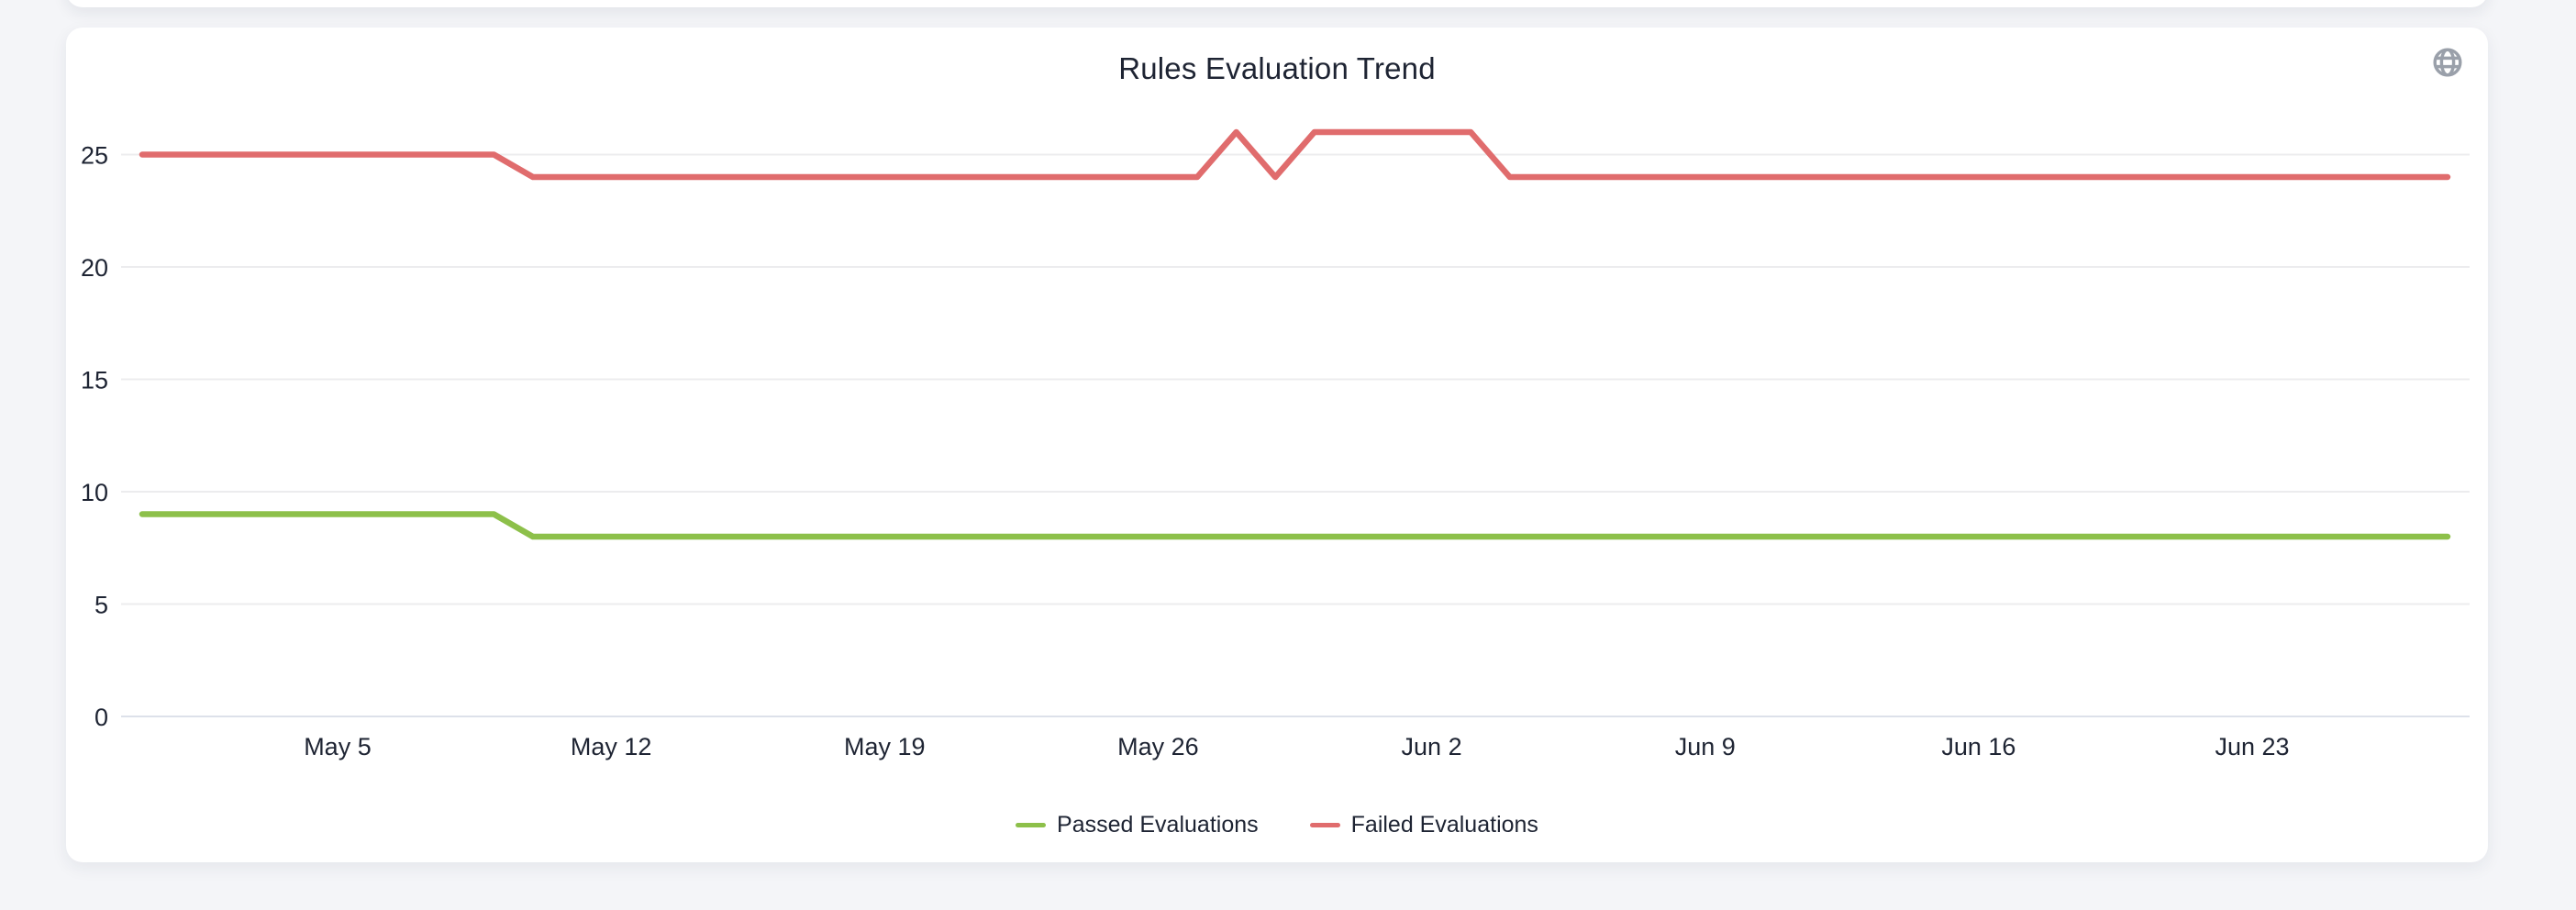  What do you see at coordinates (1158, 746) in the screenshot?
I see `x-tick-label-may-26: May 26` at bounding box center [1158, 746].